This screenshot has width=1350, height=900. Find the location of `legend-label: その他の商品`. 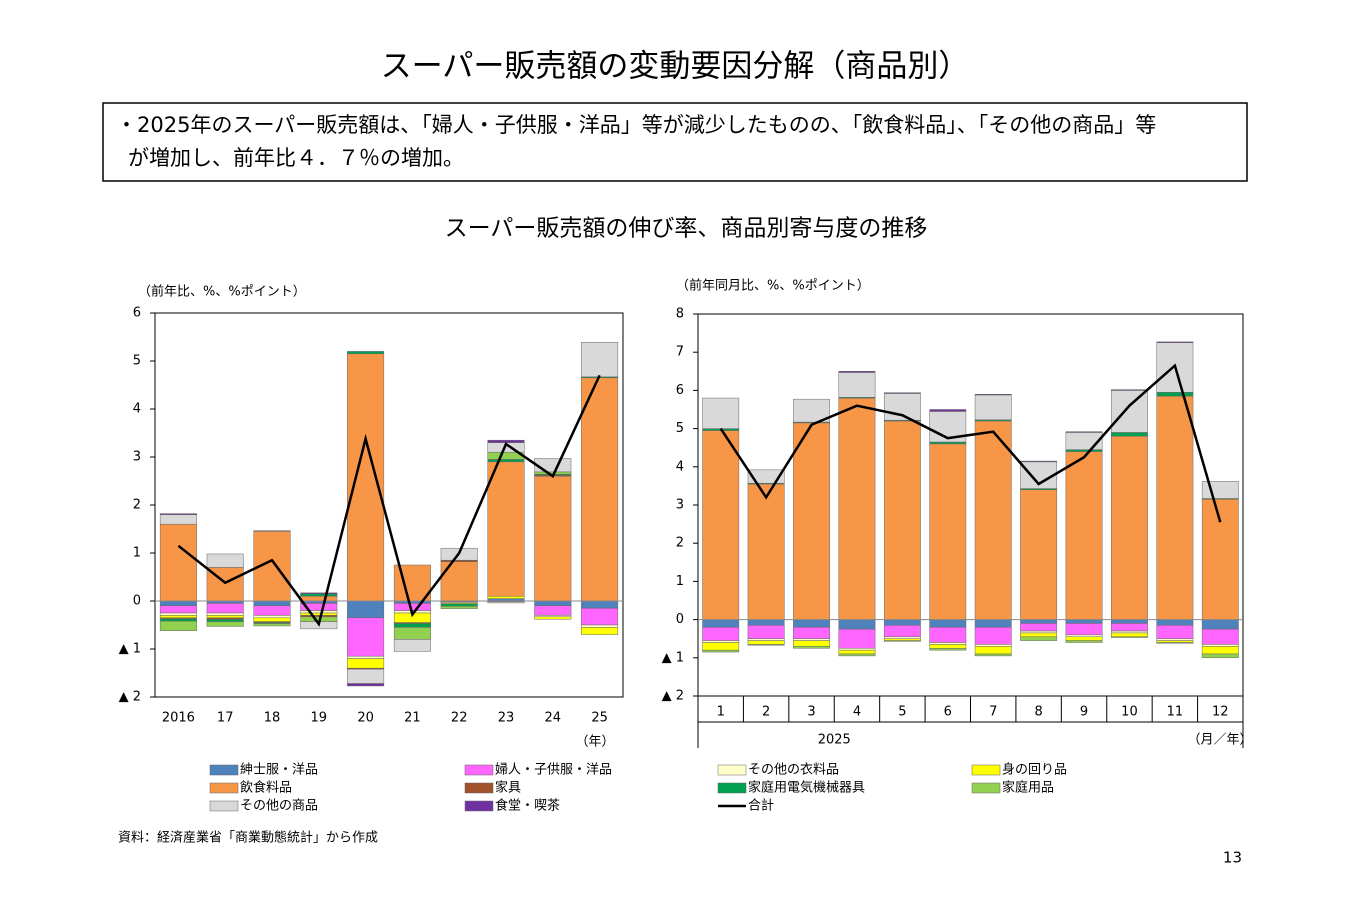

legend-label: その他の商品 is located at coordinates (279, 806).